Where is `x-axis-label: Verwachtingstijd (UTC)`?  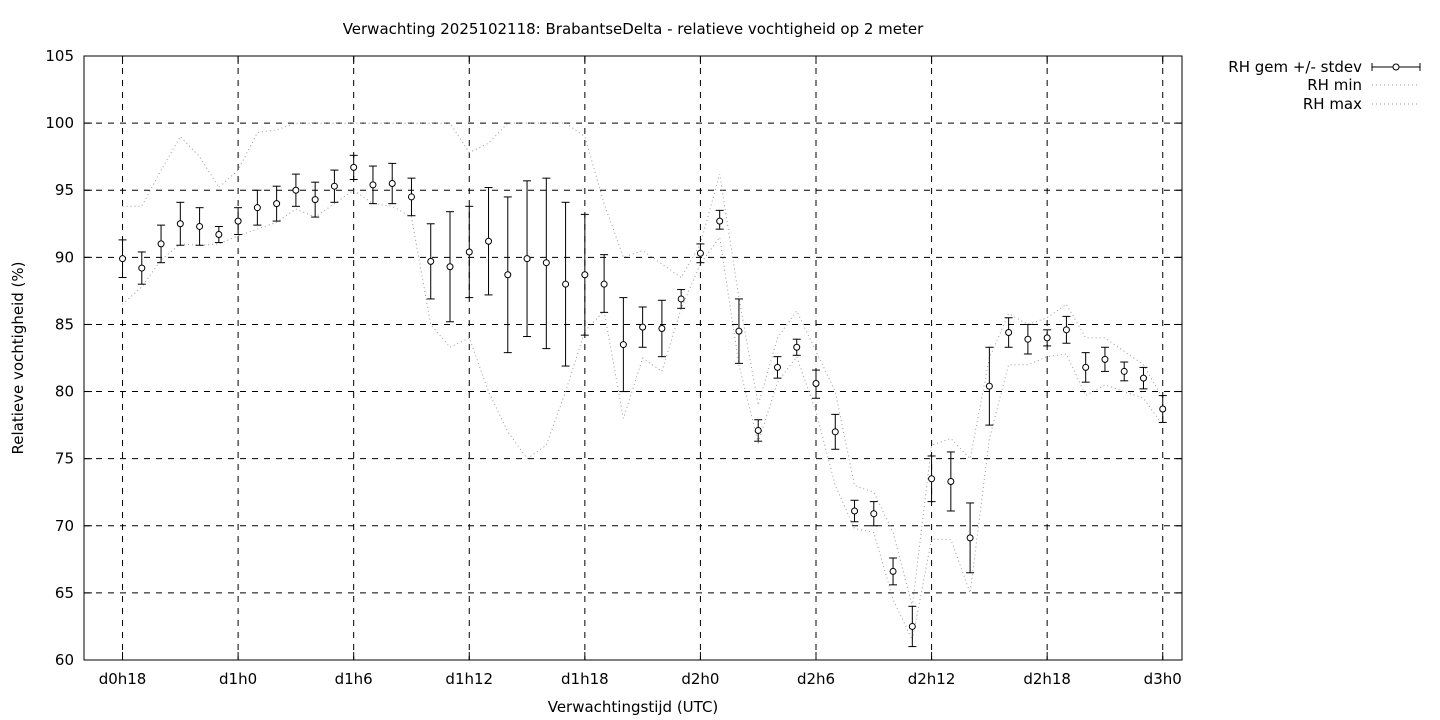
x-axis-label: Verwachtingstijd (UTC) is located at coordinates (633, 707).